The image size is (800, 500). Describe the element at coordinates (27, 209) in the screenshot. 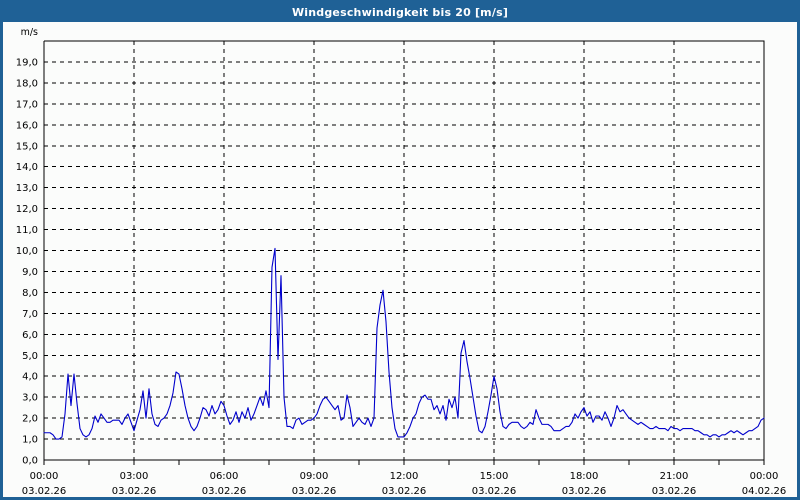

I see `svg-text: 12,0` at that location.